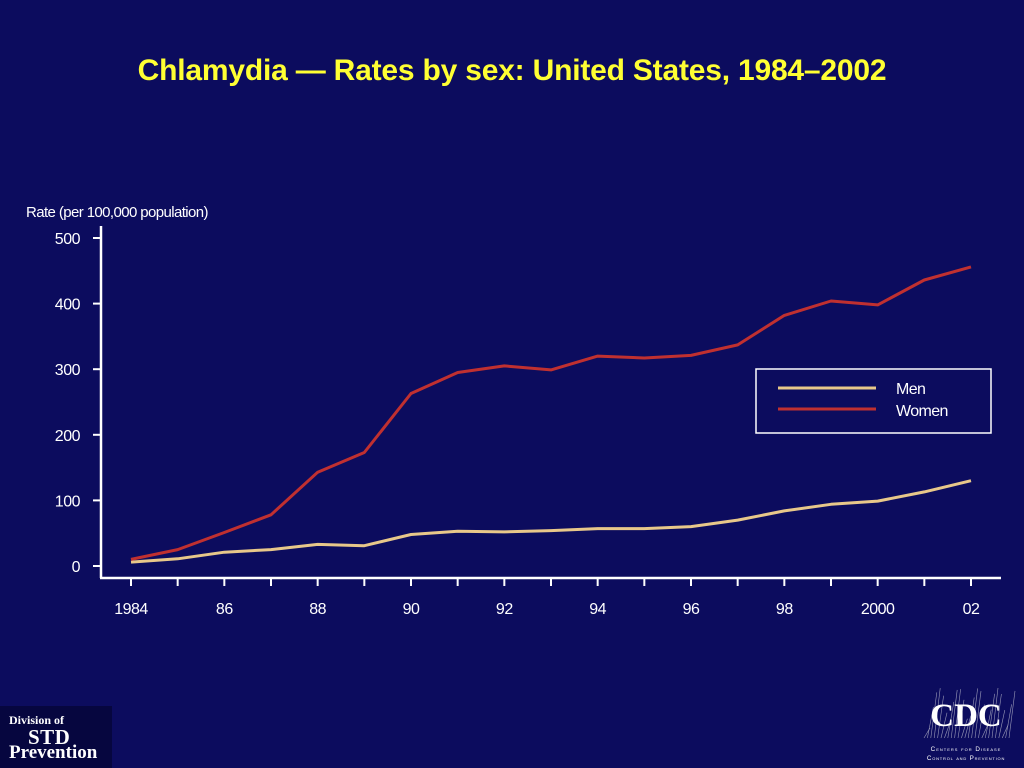 The width and height of the screenshot is (1024, 768). I want to click on std-prevention-logo: Division of STD Prevention, so click(56, 737).